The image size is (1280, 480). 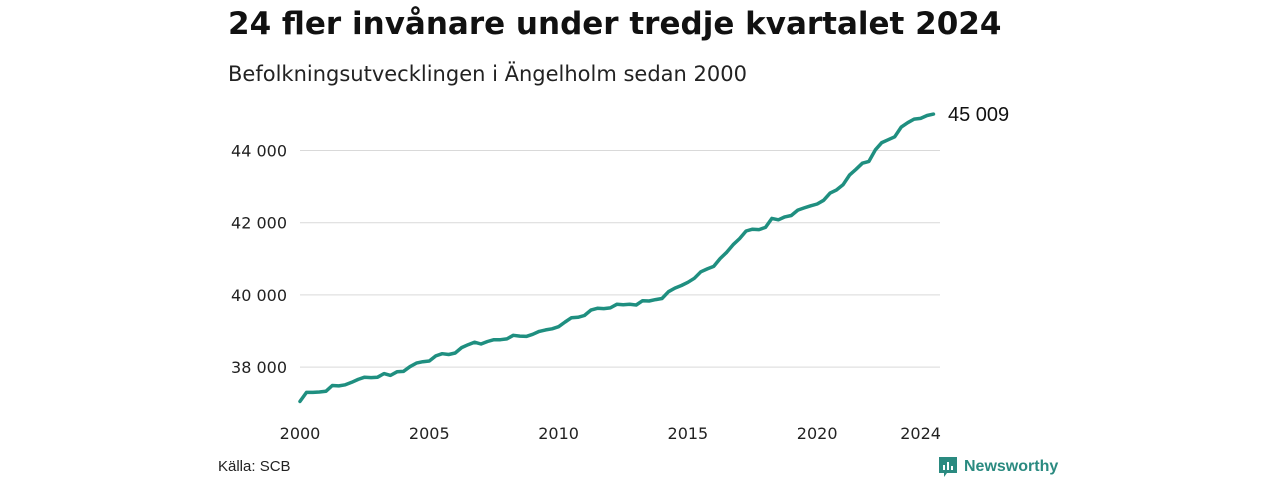 I want to click on end-label-group: 45 009, so click(x=978, y=115).